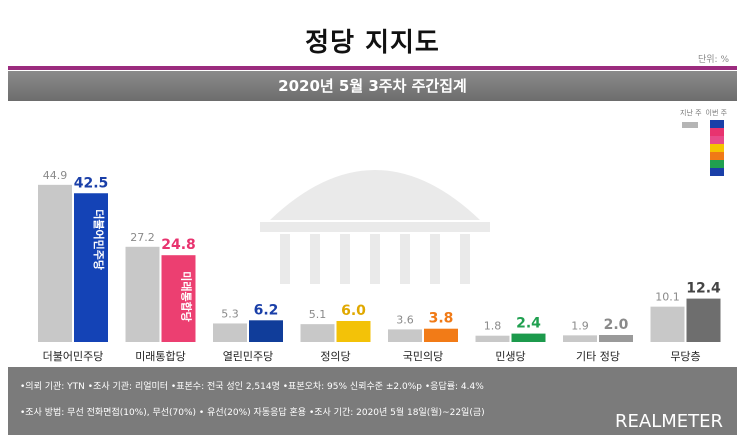  Describe the element at coordinates (73, 356) in the screenshot. I see `category-label: 더불어민주당` at that location.